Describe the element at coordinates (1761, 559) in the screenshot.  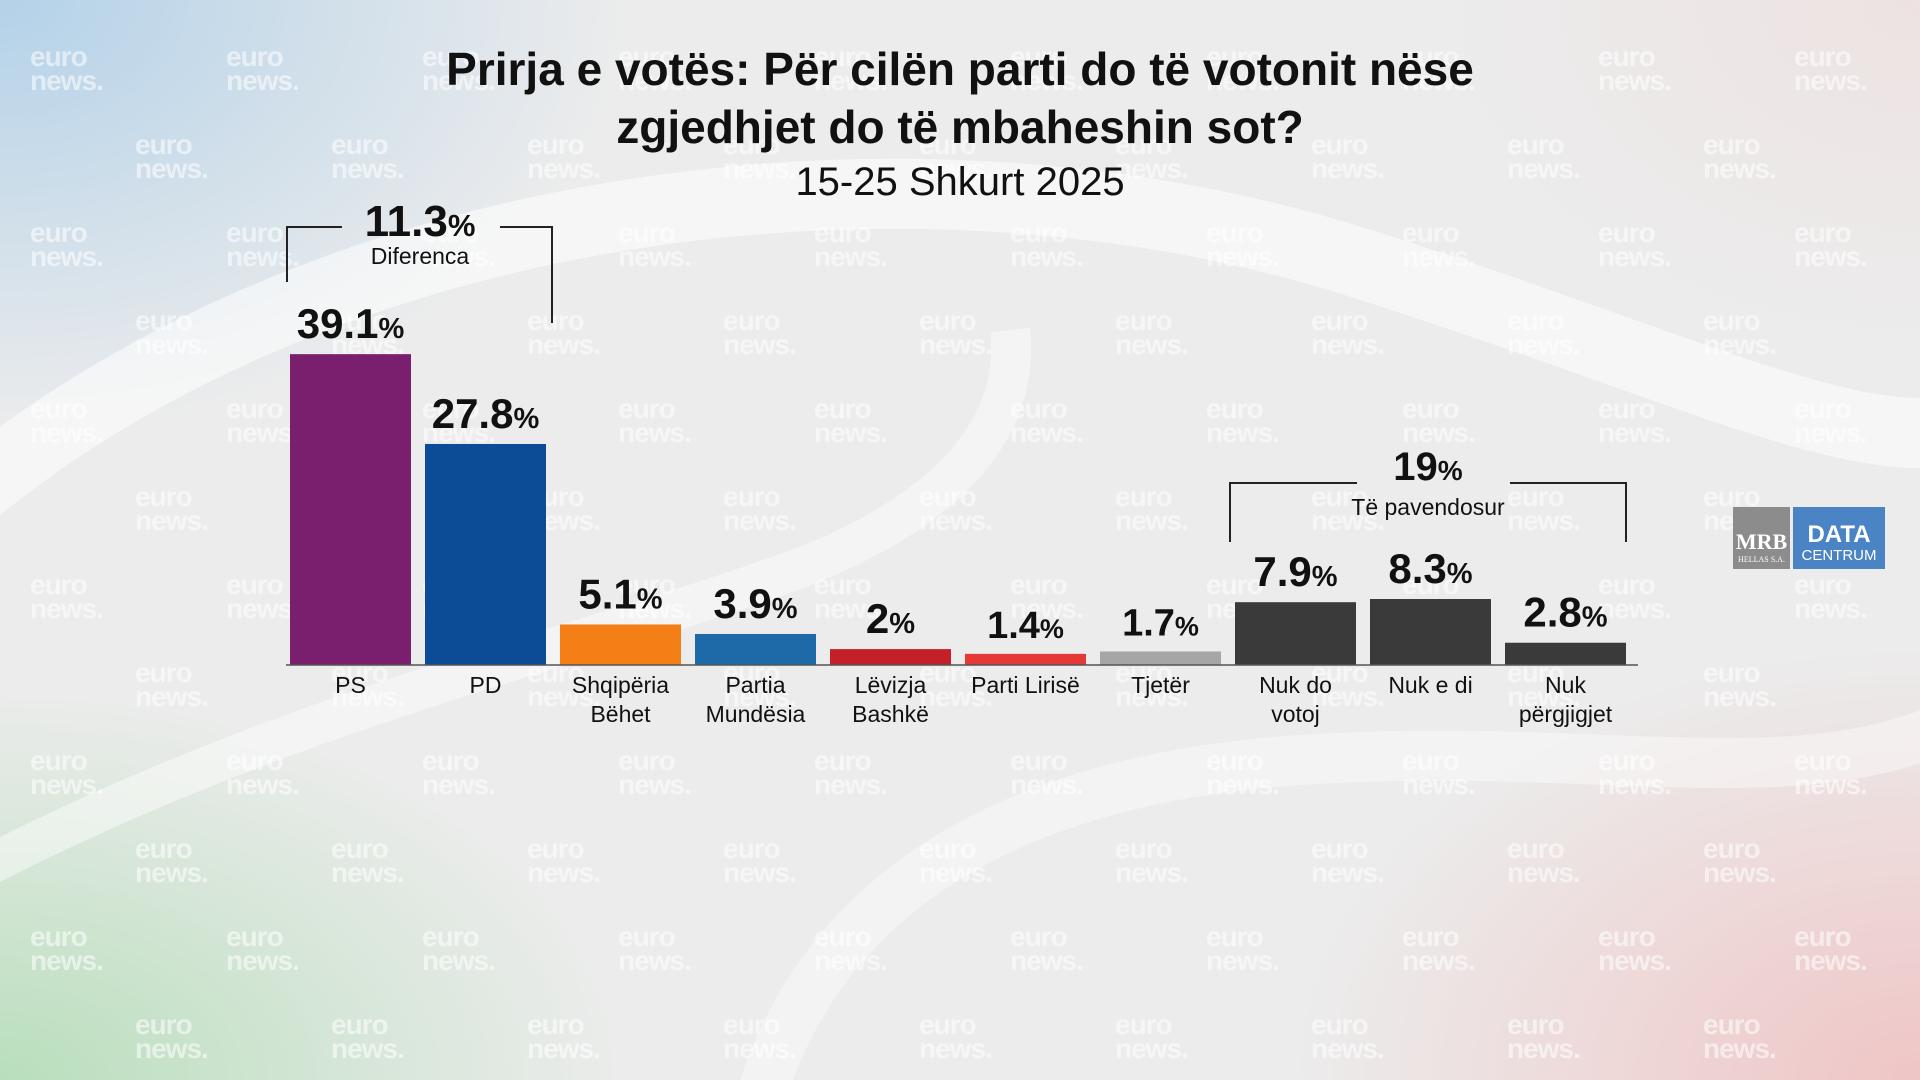
I see `mrb-logo-subtext: HELLAS S.A.` at that location.